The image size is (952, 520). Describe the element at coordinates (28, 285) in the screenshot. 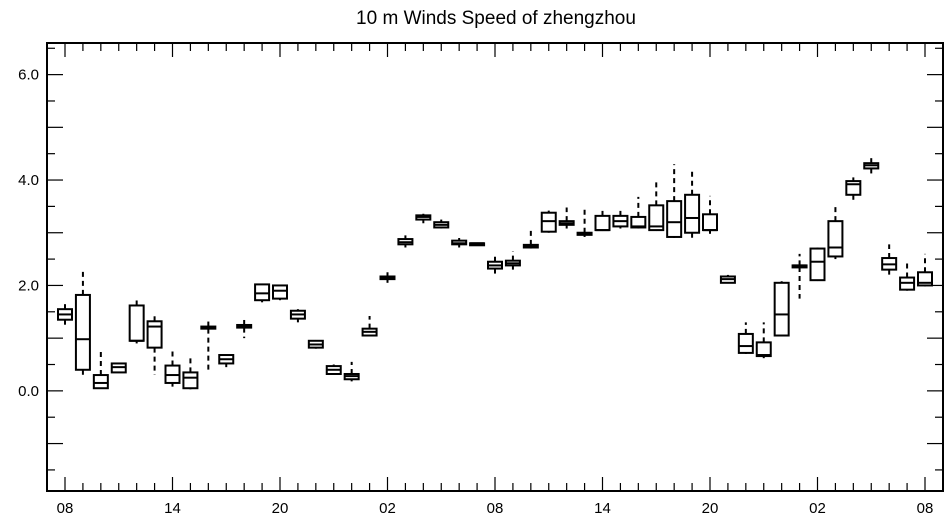

I see `y-tick-label: 2.0` at that location.